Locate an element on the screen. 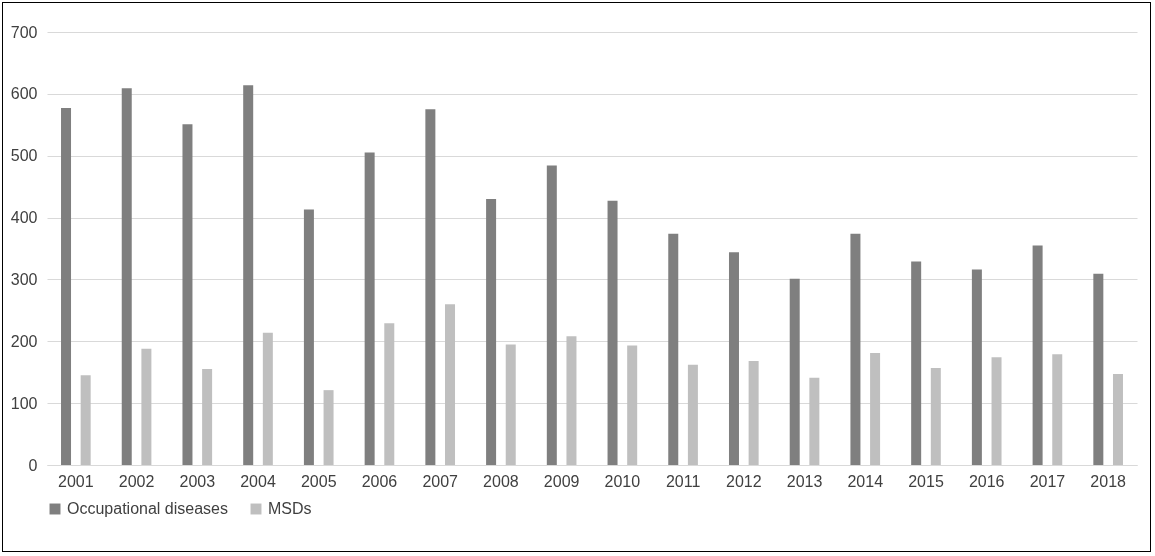 The height and width of the screenshot is (556, 1155). y-tick-label: 500 is located at coordinates (24, 156).